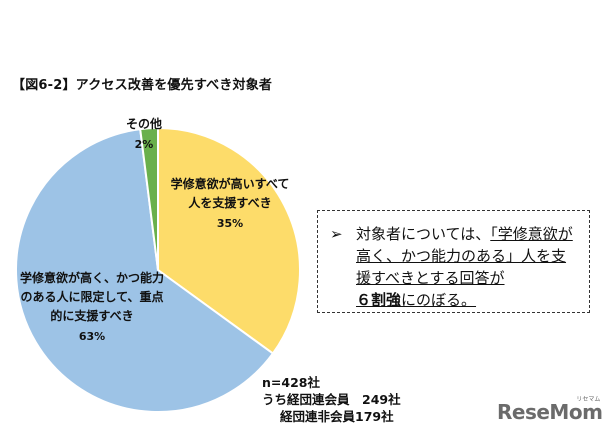 Image resolution: width=612 pixels, height=440 pixels. I want to click on logo-text: ReseMom, so click(550, 412).